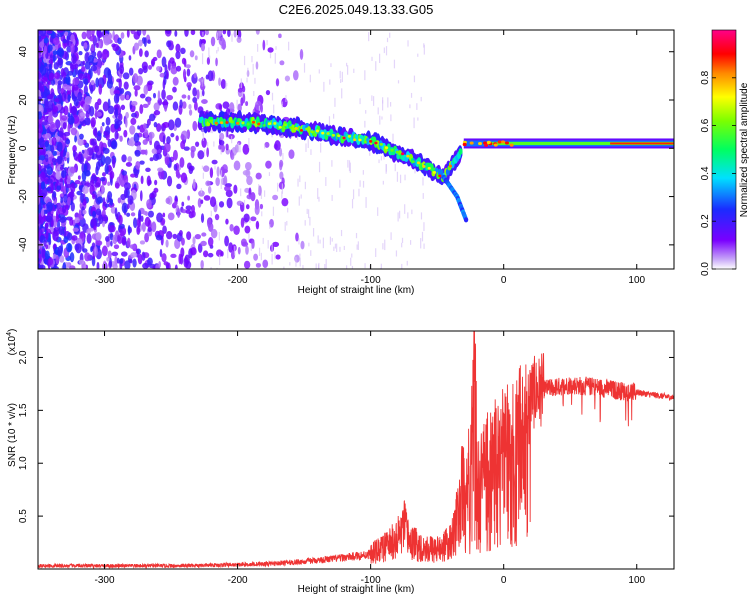 This screenshot has width=750, height=600. What do you see at coordinates (23, 357) in the screenshot?
I see `y-tick-label: 2.0` at bounding box center [23, 357].